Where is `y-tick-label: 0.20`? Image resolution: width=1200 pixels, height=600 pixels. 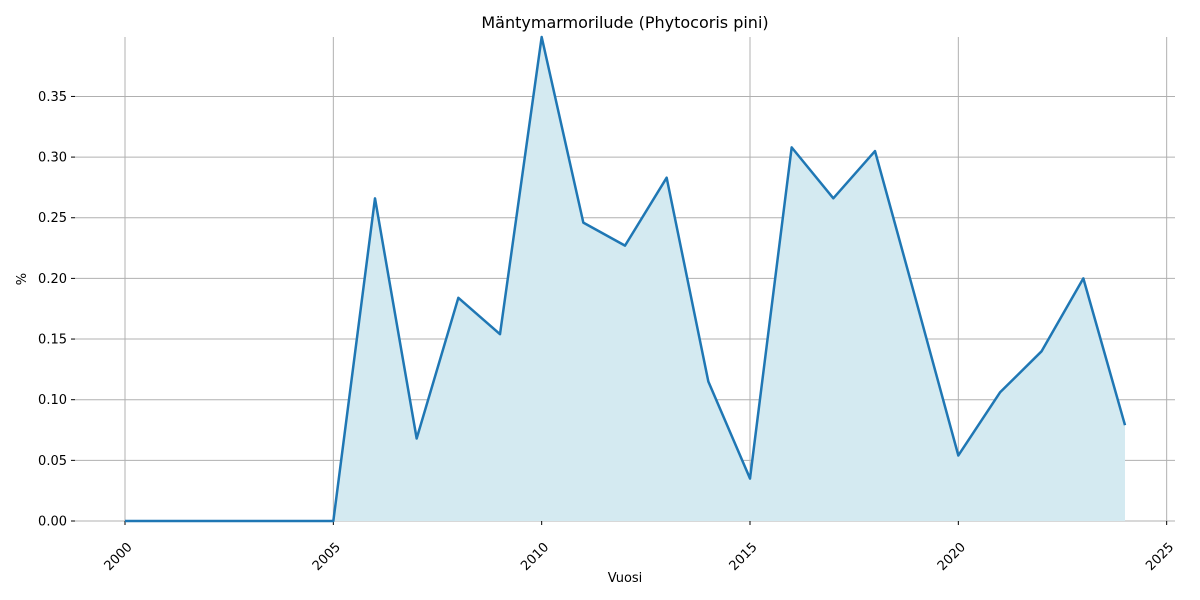
y-tick-label: 0.20 is located at coordinates (52, 279).